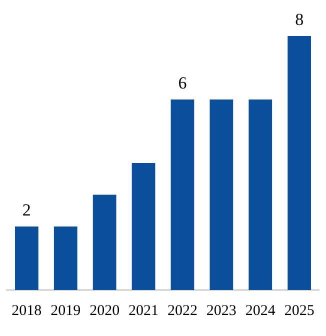  What do you see at coordinates (26, 210) in the screenshot?
I see `data-label: 2` at bounding box center [26, 210].